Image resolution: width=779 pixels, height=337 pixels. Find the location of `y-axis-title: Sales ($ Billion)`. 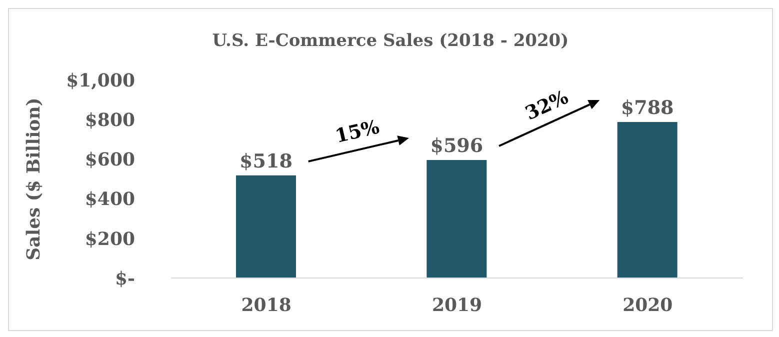

y-axis-title: Sales ($ Billion) is located at coordinates (33, 179).